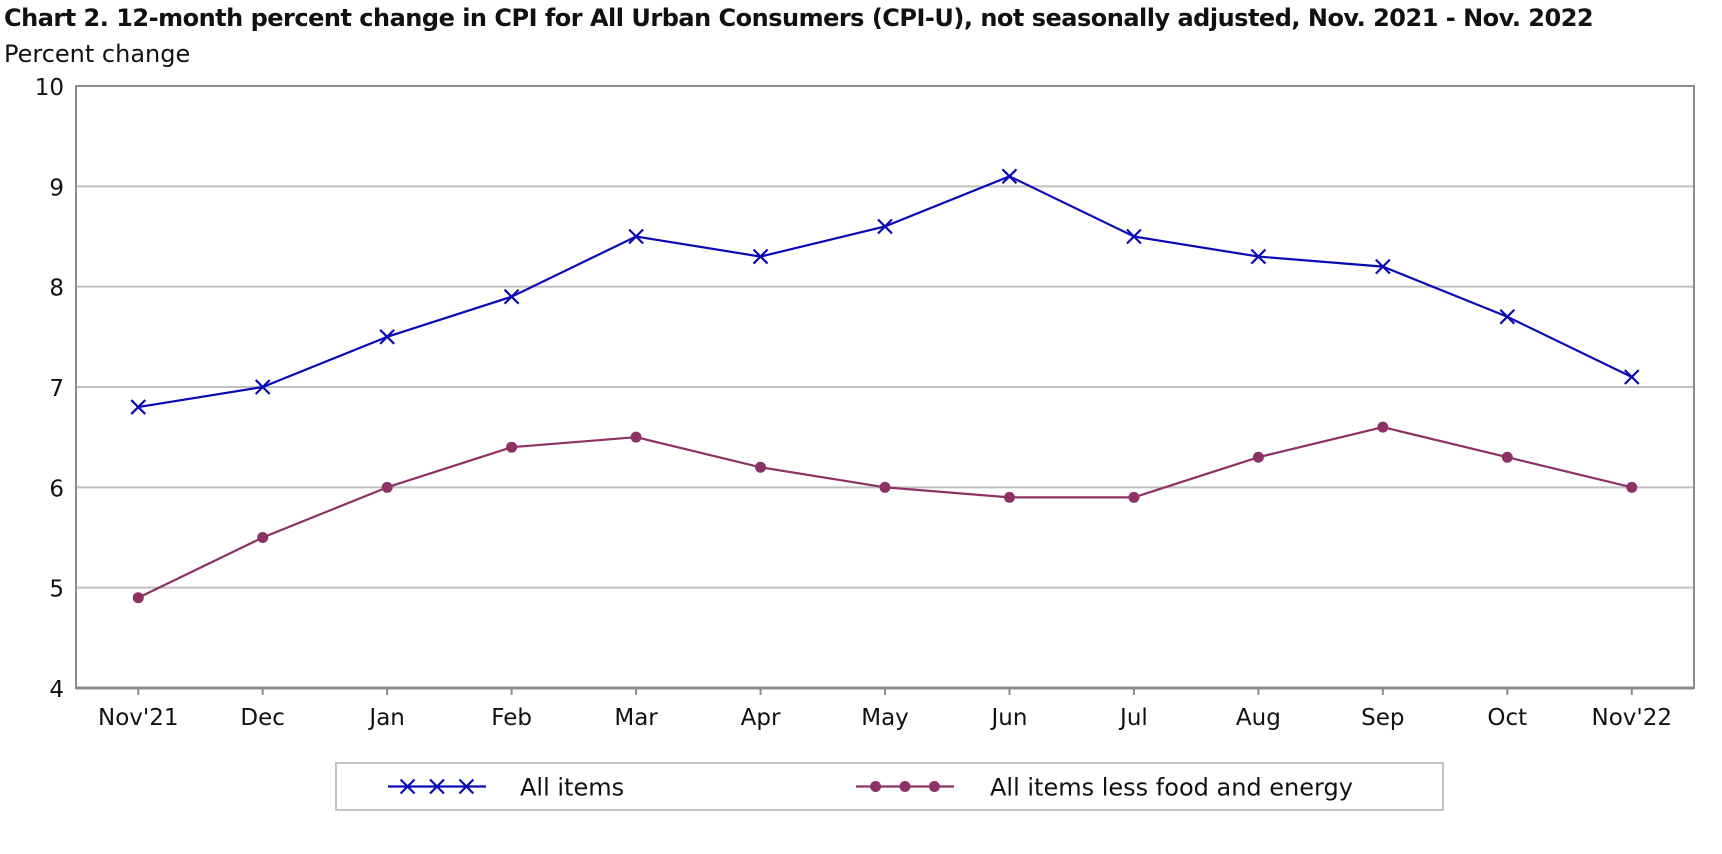 This screenshot has height=854, width=1722. I want to click on x-tick-label: Sep, so click(1382, 718).